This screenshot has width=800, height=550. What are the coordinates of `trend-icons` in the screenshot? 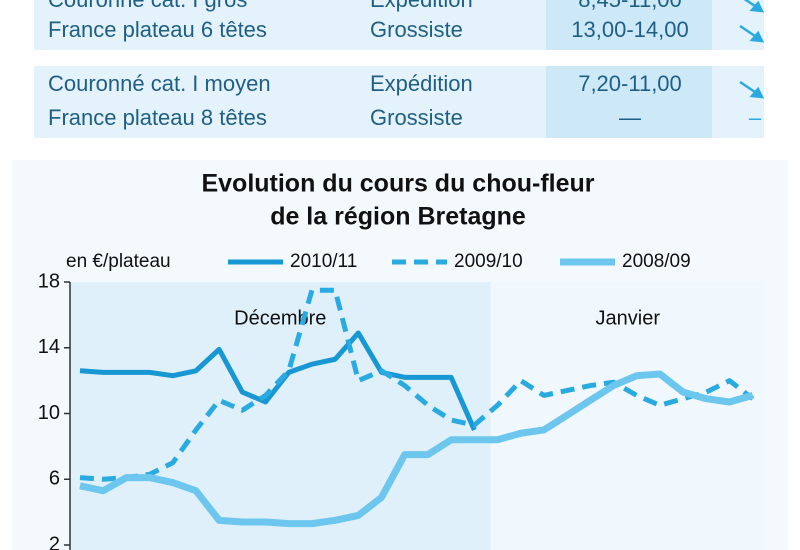 It's located at (752, 49).